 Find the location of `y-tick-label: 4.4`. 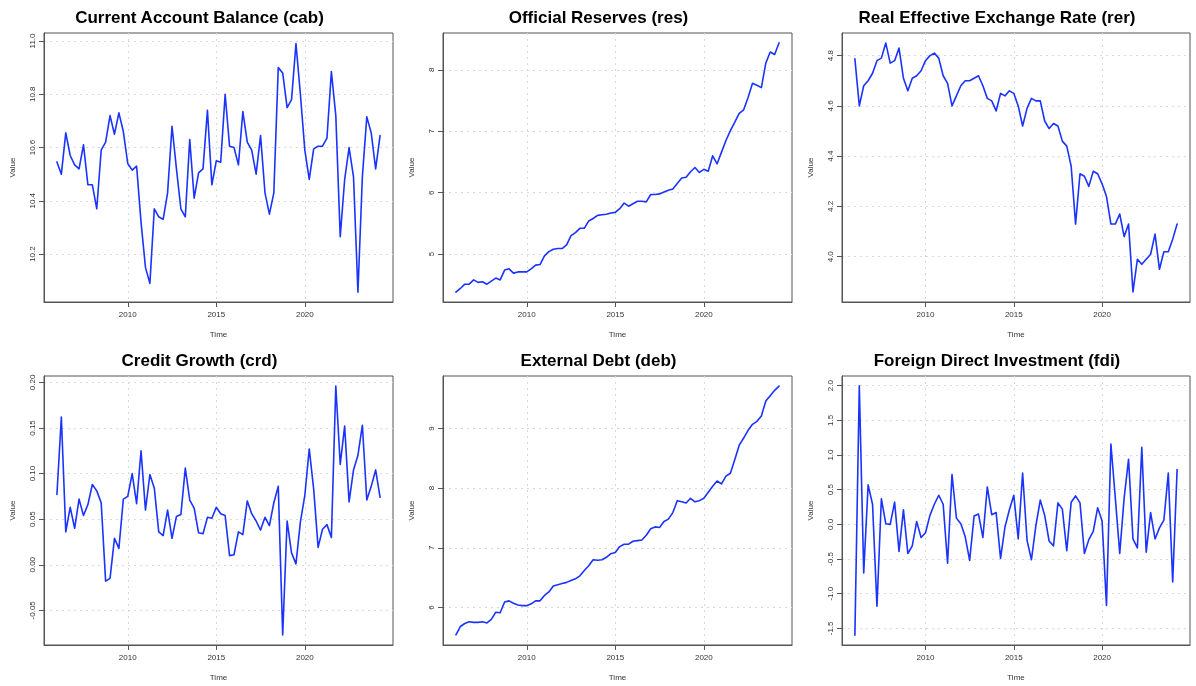

y-tick-label: 4.4 is located at coordinates (830, 156).